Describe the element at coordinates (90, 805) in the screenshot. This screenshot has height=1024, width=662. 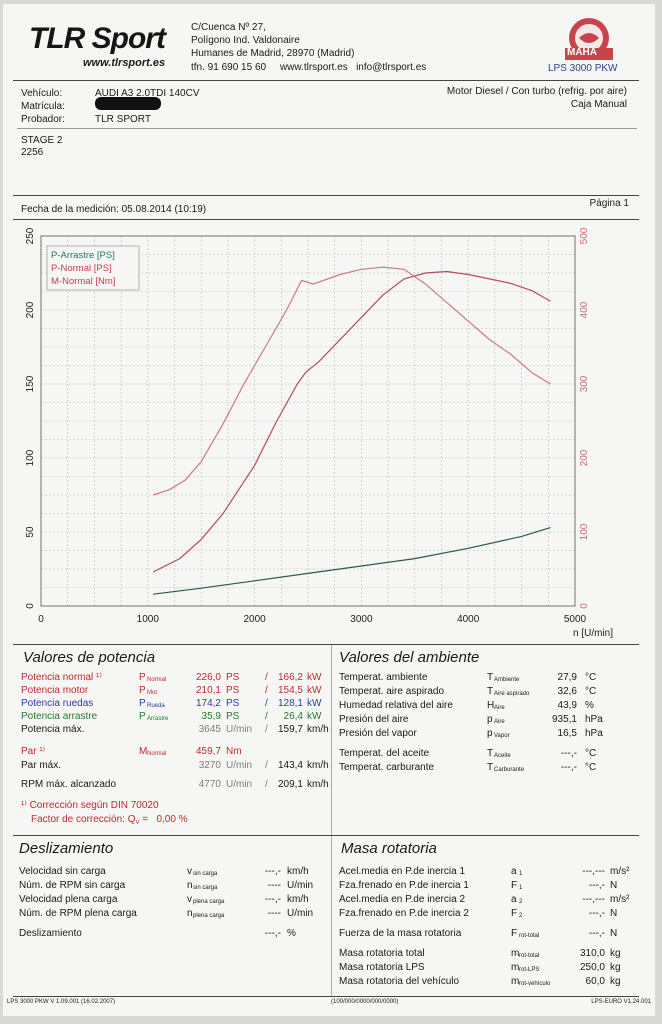
I see `correction-note: ¹⁾ Corrección según DIN 70020` at that location.